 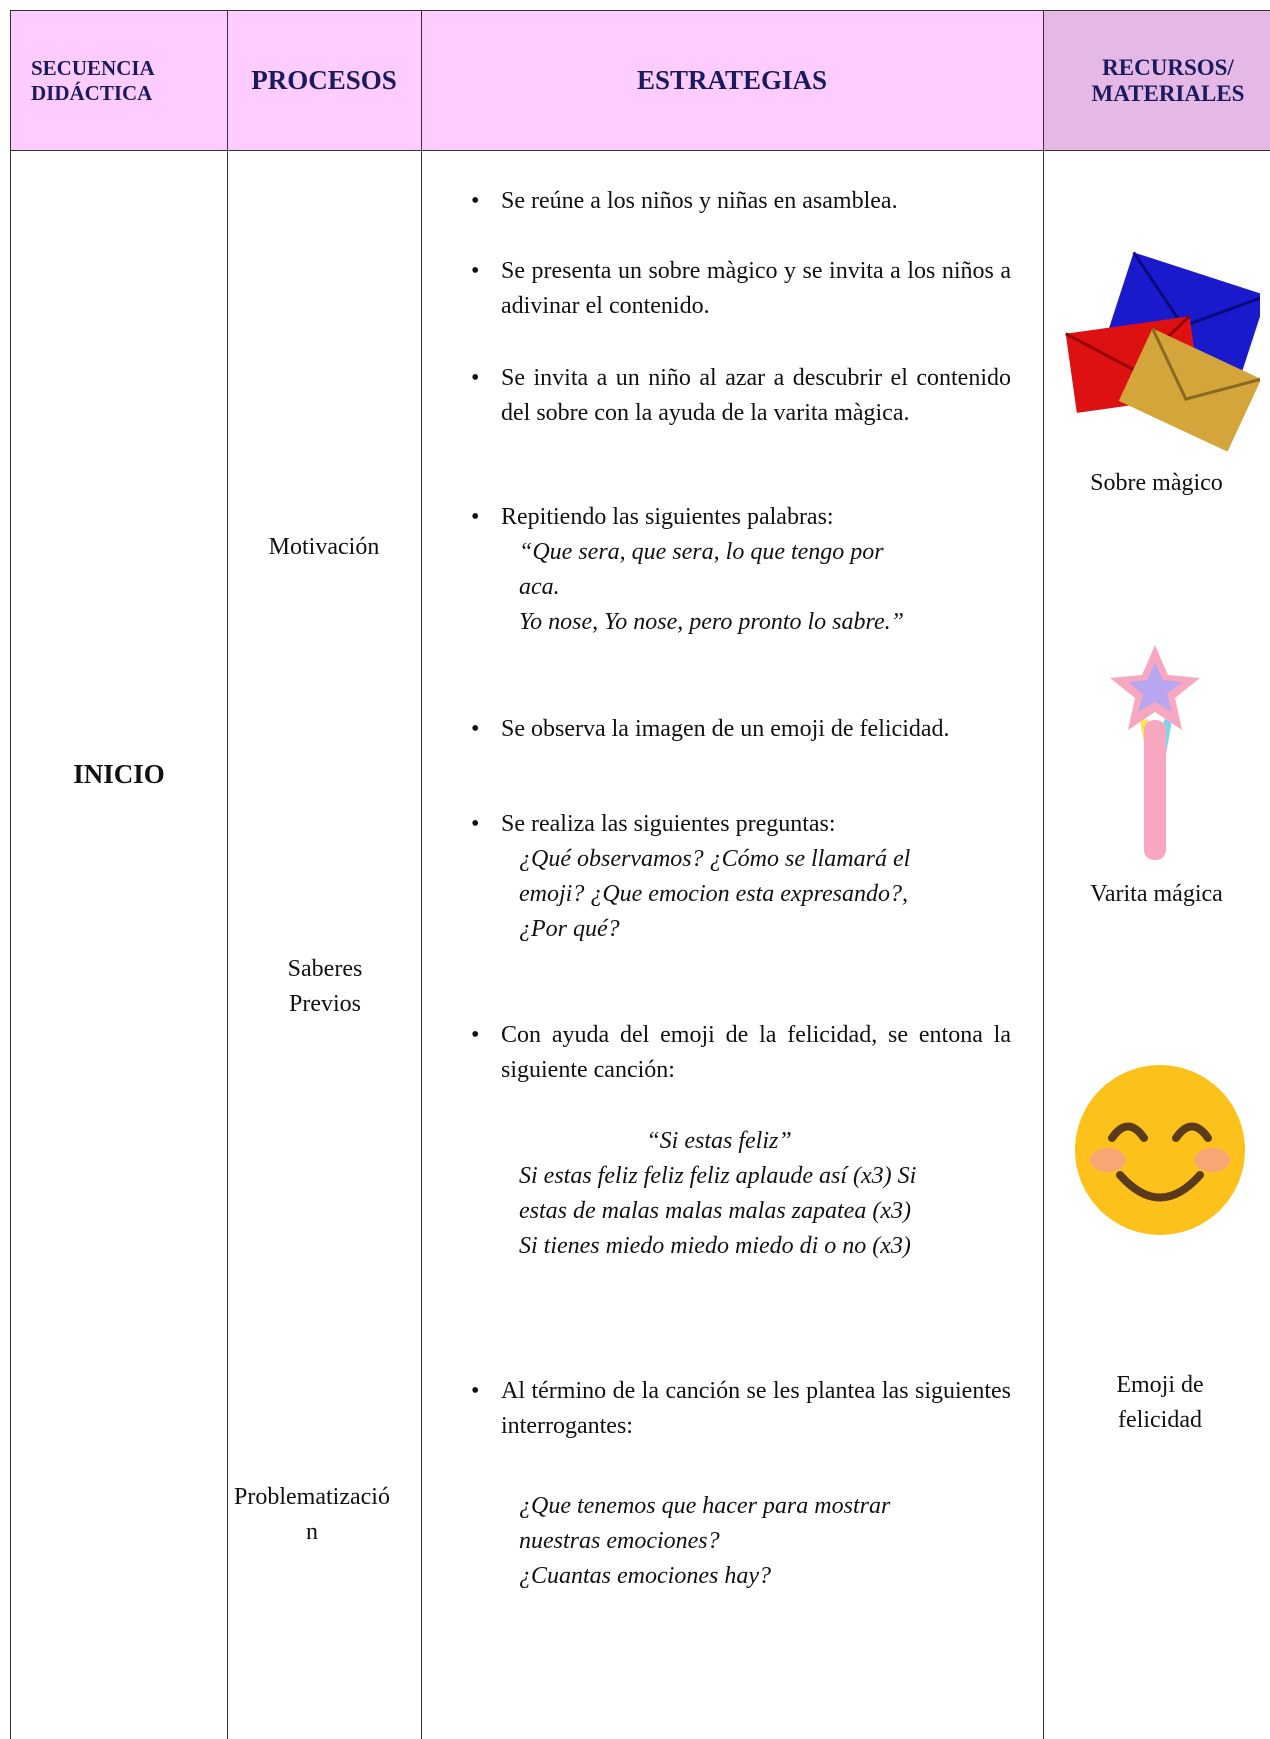 What do you see at coordinates (324, 80) in the screenshot?
I see `header-cell: PROCESOS` at bounding box center [324, 80].